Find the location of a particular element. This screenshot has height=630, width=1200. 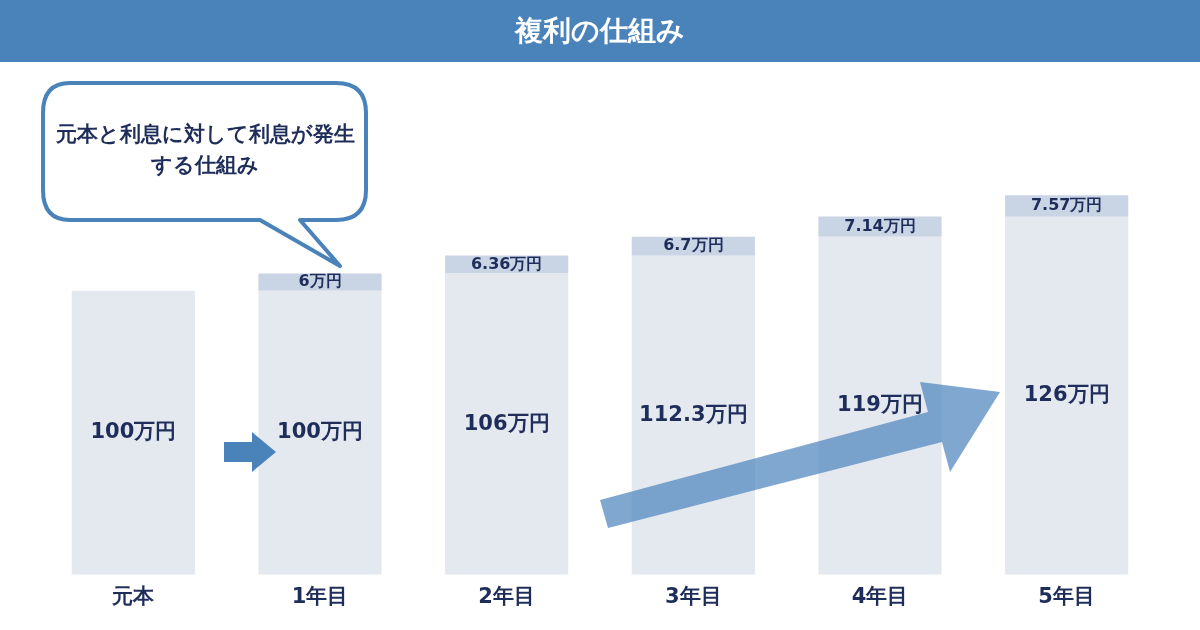

x-tick-label: 元本 is located at coordinates (133, 595).